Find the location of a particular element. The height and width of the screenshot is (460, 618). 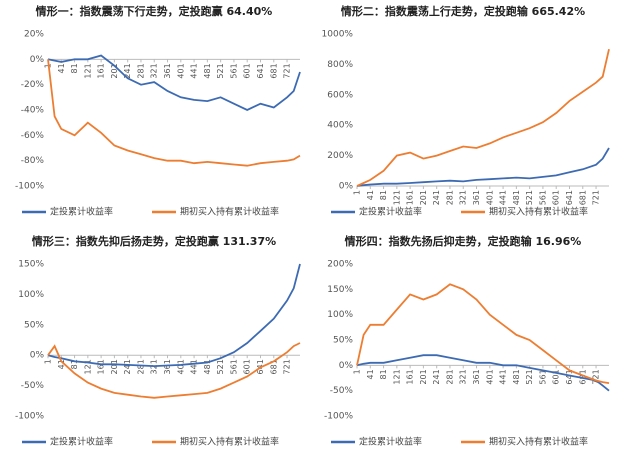

y-tick-label: 400% is located at coordinates (340, 126).